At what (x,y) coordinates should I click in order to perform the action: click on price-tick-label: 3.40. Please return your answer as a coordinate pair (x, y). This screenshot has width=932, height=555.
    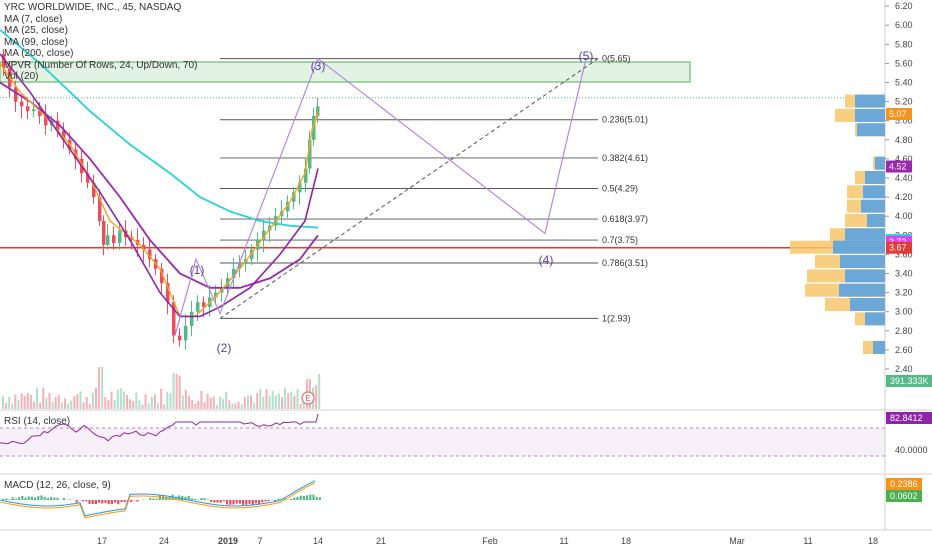
    Looking at the image, I should click on (904, 274).